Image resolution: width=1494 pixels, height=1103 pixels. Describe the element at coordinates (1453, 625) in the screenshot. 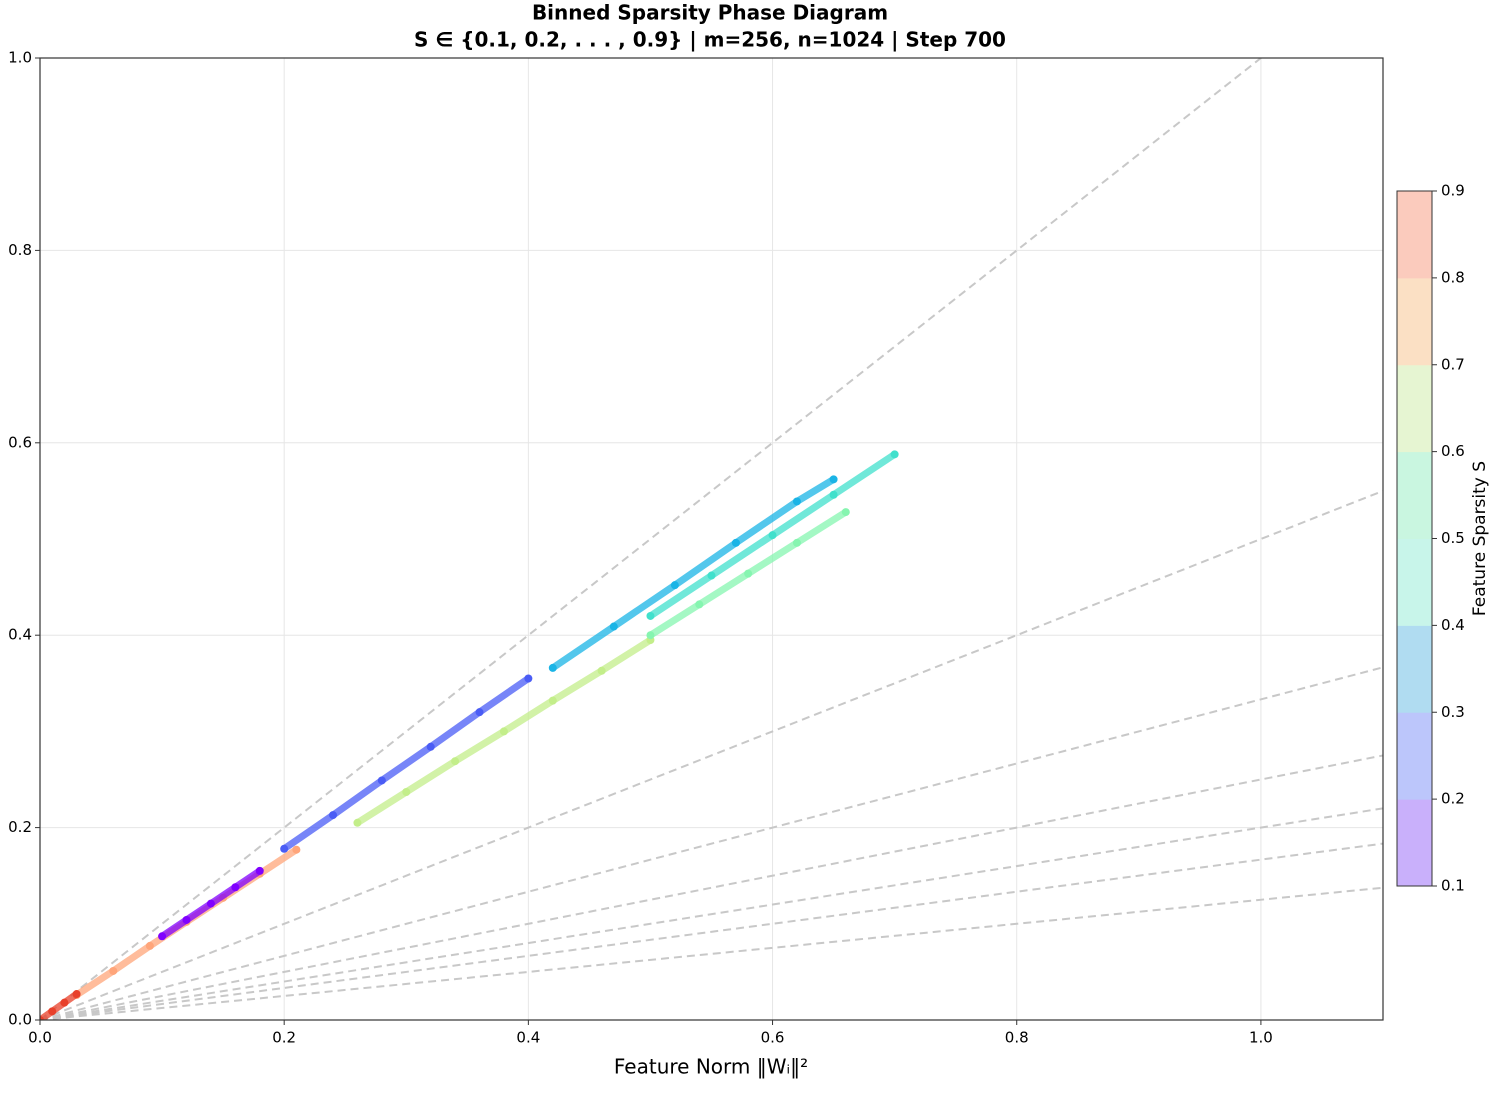

I see `colorbar-tick-label: 0.4` at that location.